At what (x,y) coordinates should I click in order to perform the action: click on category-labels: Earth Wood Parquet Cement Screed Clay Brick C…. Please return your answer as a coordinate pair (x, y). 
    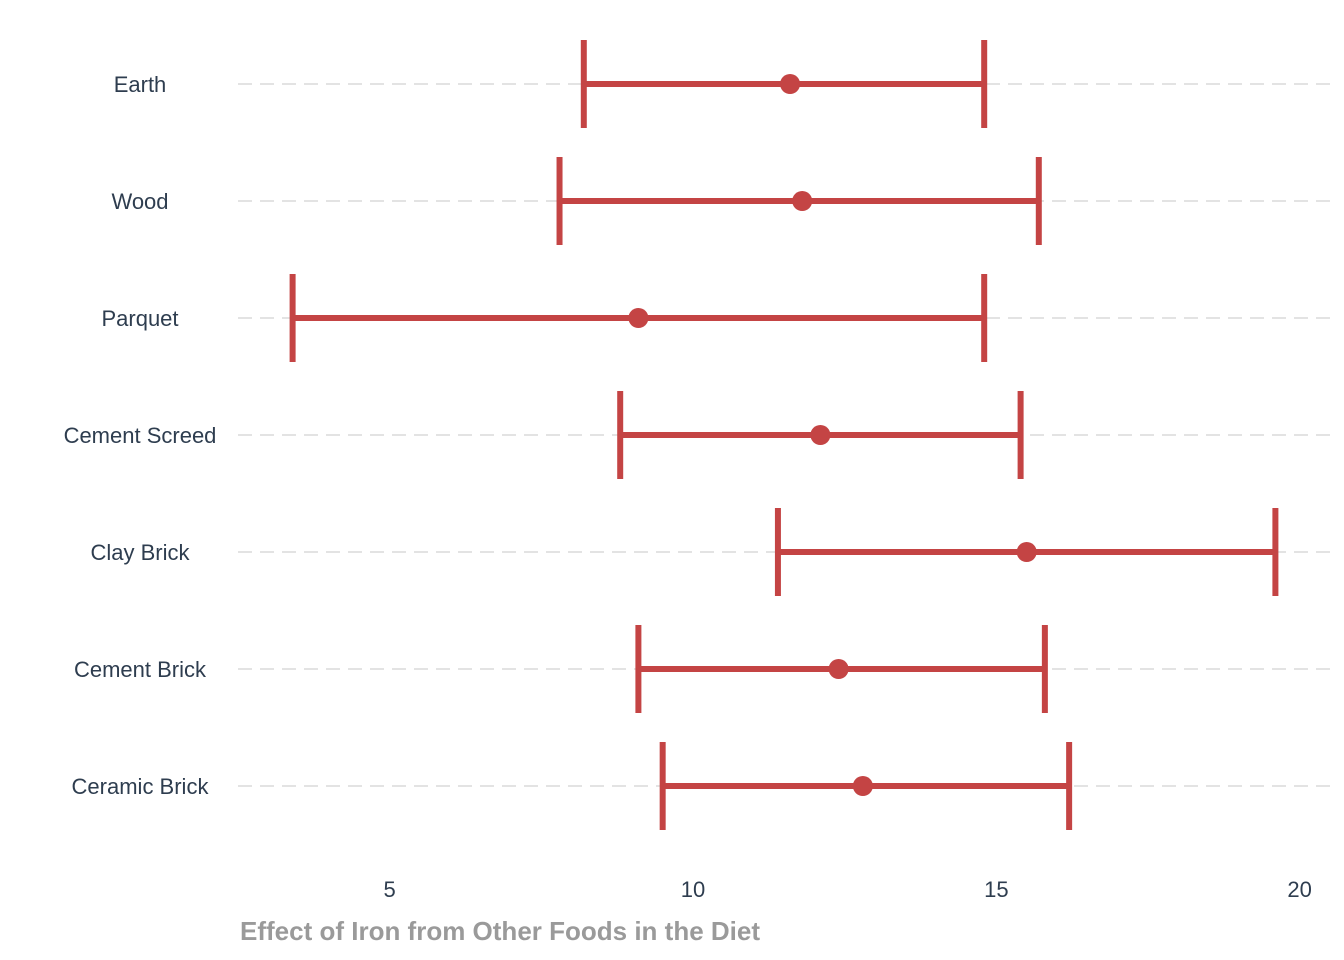
    Looking at the image, I should click on (140, 435).